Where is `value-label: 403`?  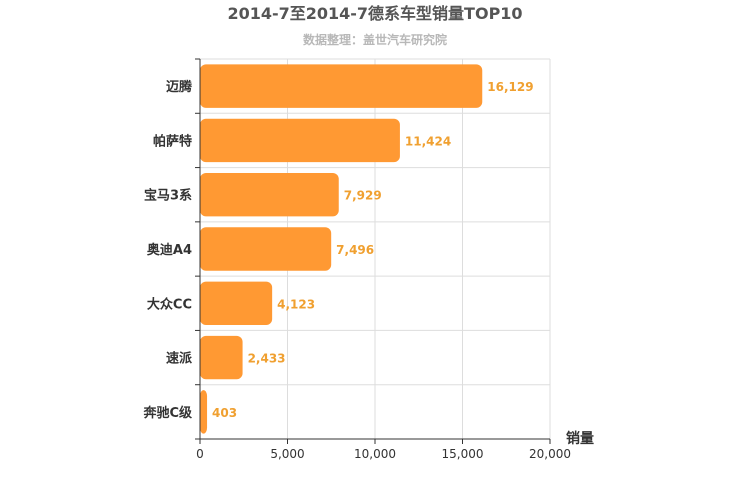
value-label: 403 is located at coordinates (224, 413).